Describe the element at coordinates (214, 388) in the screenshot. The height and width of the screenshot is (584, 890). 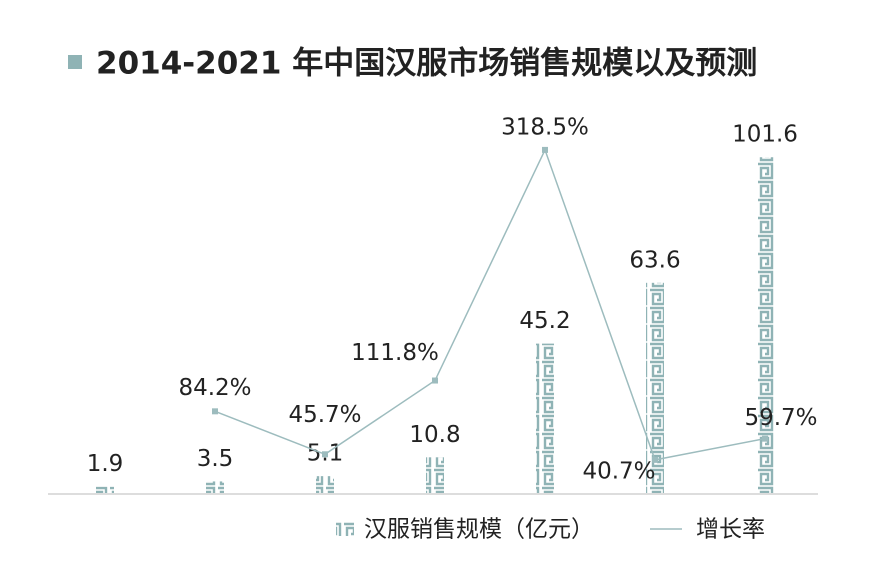
I see `line-value-label: 84.2%` at that location.